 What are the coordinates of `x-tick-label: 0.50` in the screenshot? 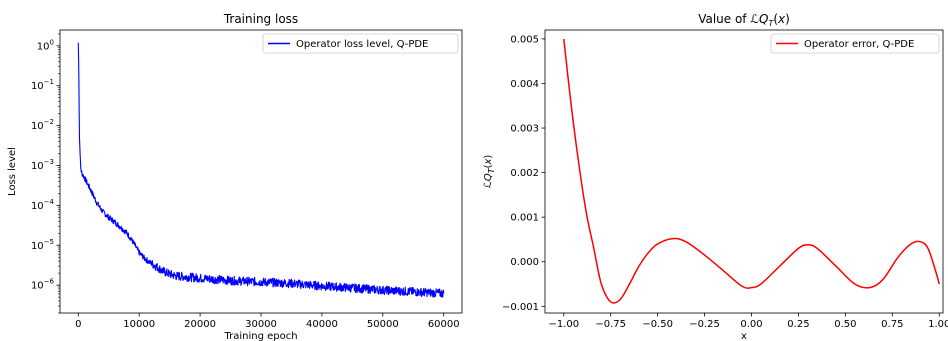 It's located at (845, 324).